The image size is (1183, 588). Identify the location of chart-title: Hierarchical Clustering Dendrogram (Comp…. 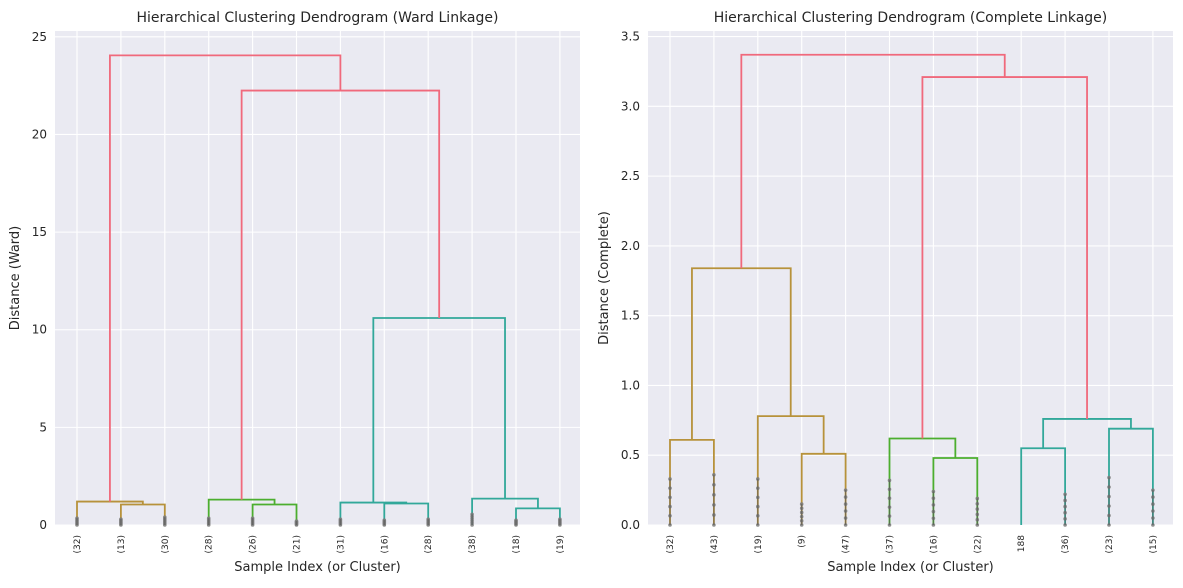
(911, 18).